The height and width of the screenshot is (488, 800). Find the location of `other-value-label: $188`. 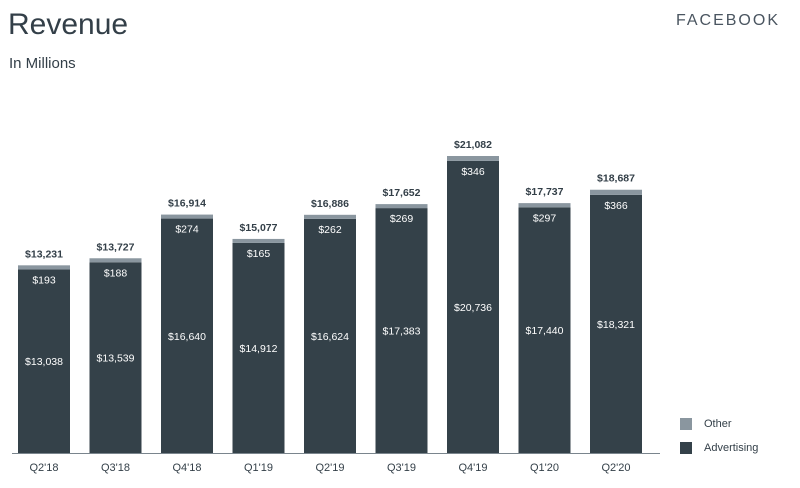

other-value-label: $188 is located at coordinates (116, 273).